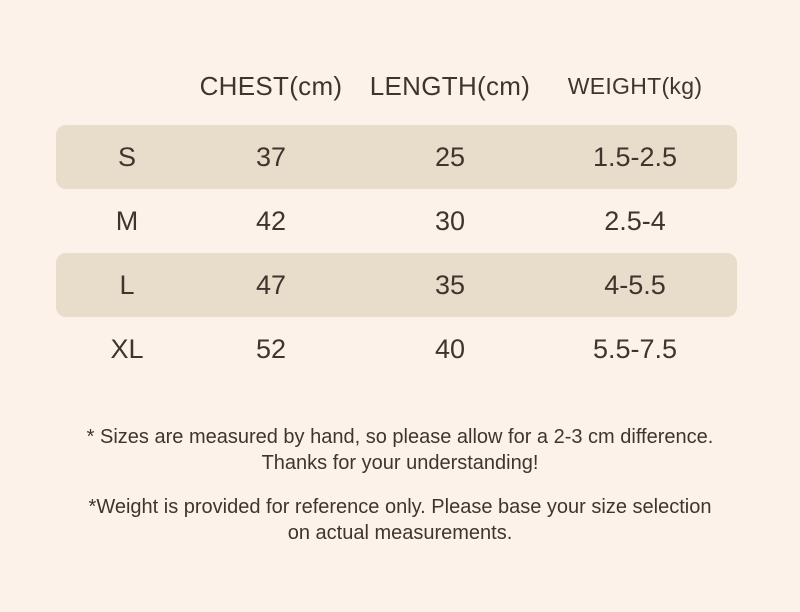 This screenshot has height=612, width=800. I want to click on length-cell: 25, so click(450, 156).